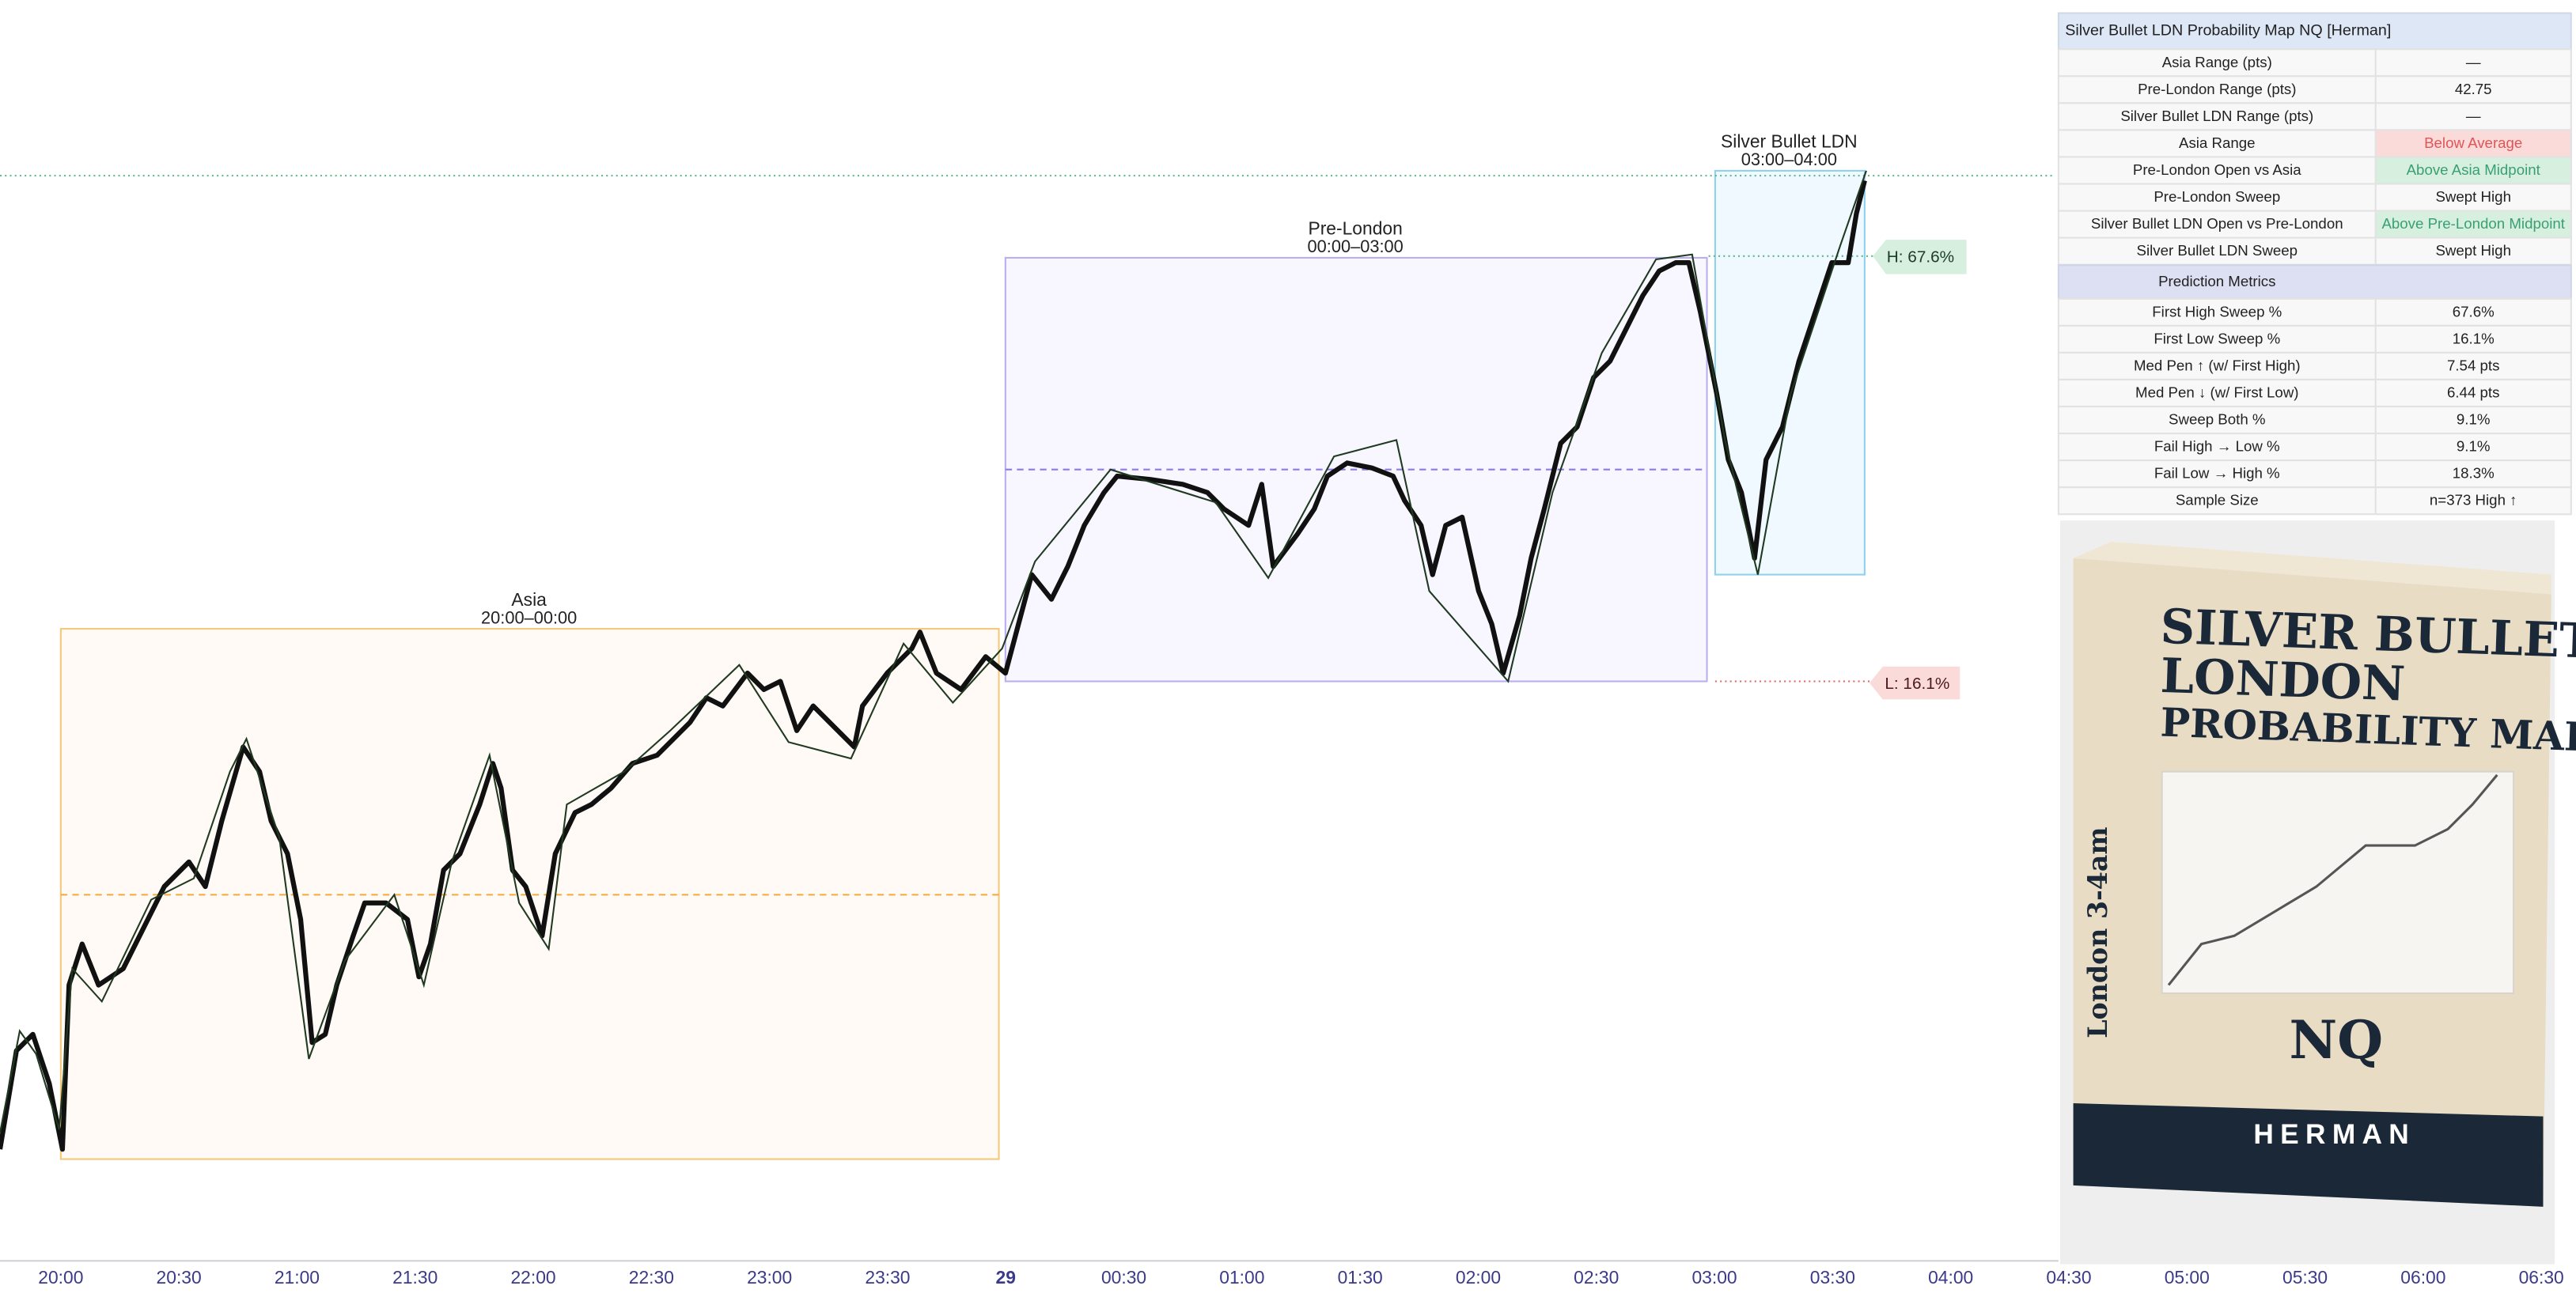  Describe the element at coordinates (1596, 1277) in the screenshot. I see `time-label: 02:30` at that location.